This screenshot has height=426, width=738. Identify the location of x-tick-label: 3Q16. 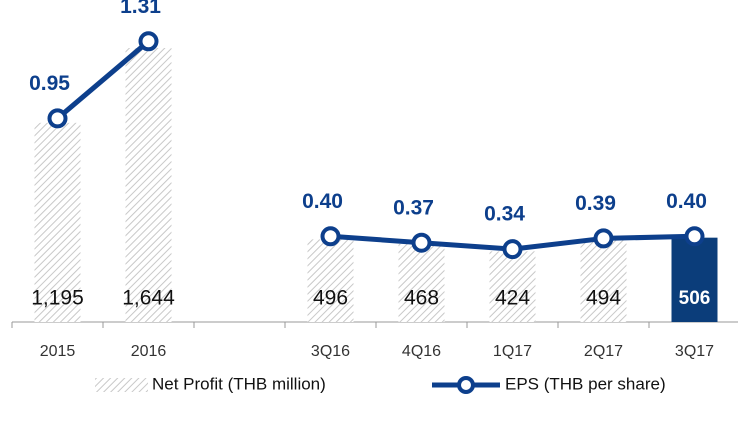
(330, 351).